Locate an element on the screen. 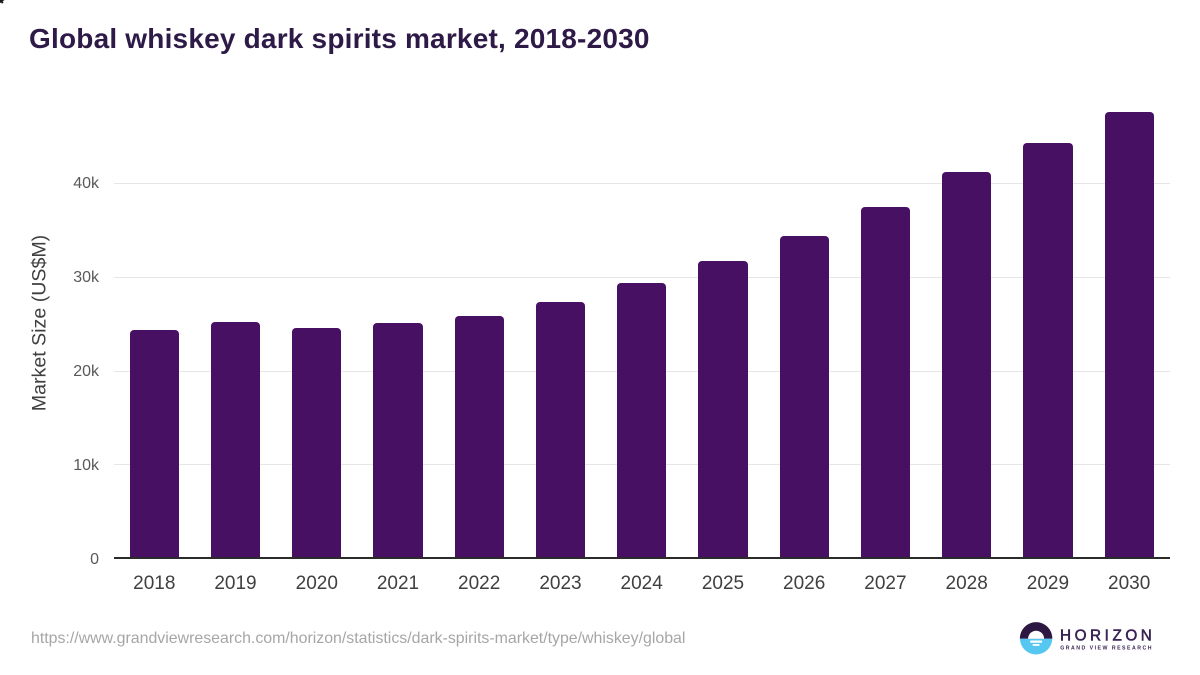 Image resolution: width=1200 pixels, height=675 pixels. svg-text: HORIZON is located at coordinates (1107, 635).